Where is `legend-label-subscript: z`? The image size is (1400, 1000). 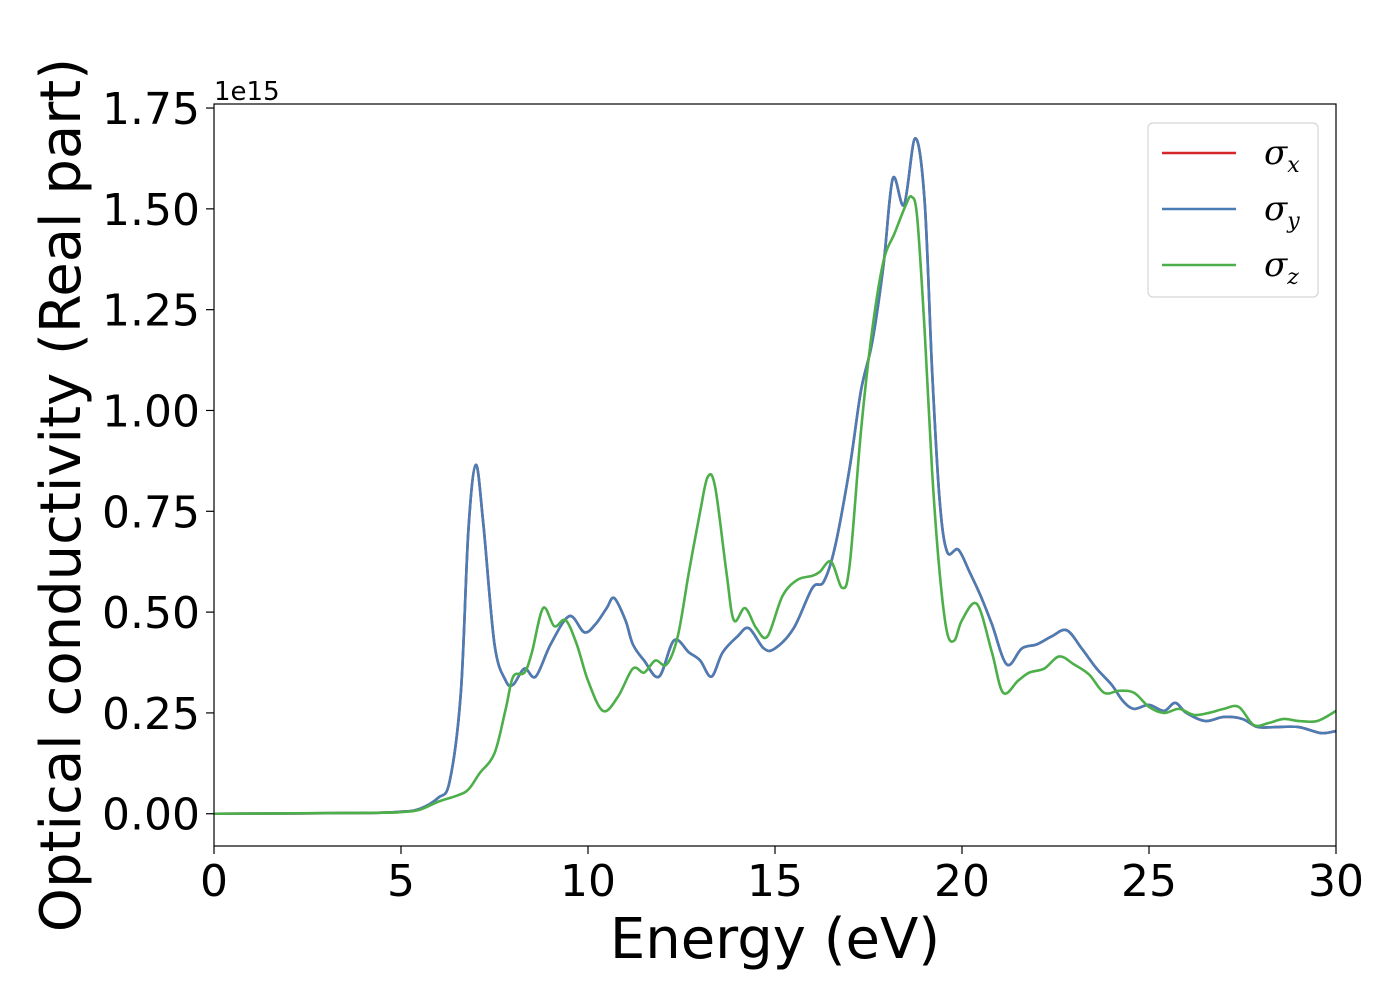 legend-label-subscript: z is located at coordinates (1292, 277).